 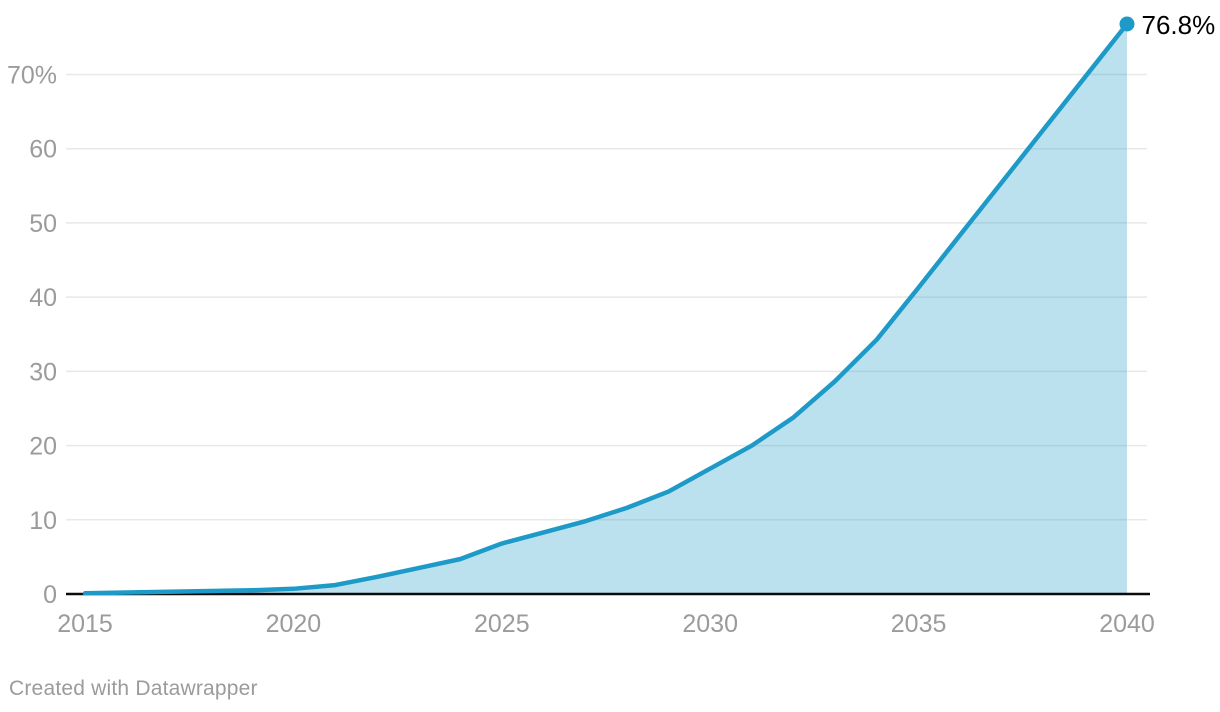 I want to click on y-axis-label: 70%, so click(x=32, y=75).